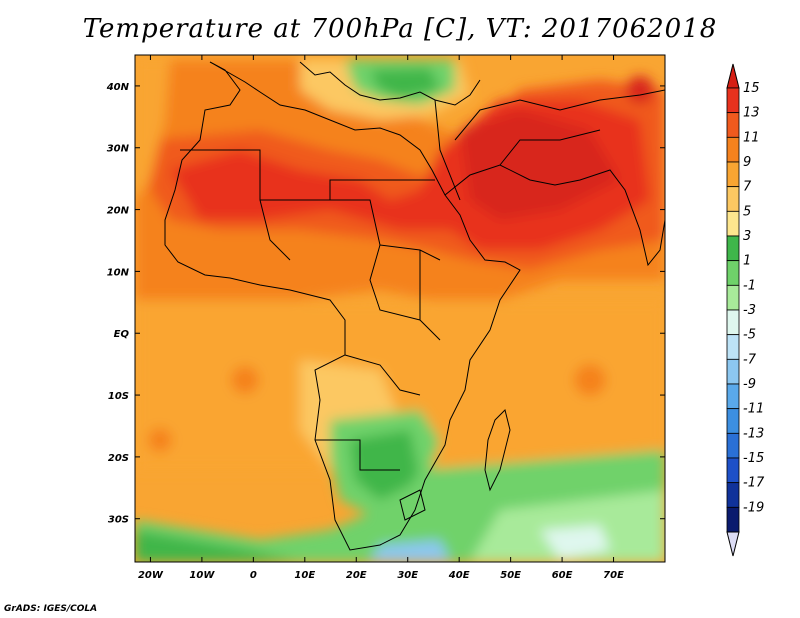 Image resolution: width=800 pixels, height=618 pixels. I want to click on colorbar-label: 13, so click(751, 113).